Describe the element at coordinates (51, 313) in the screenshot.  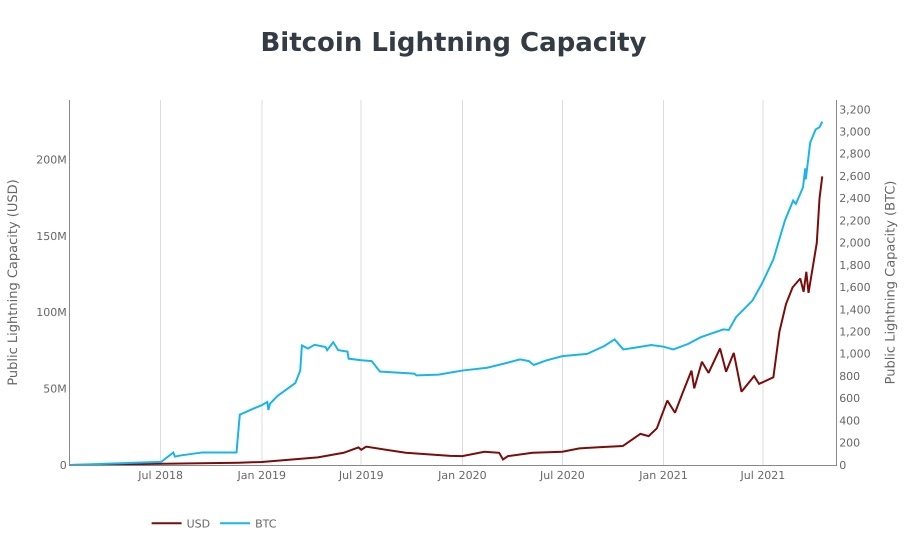
I see `y-tick-label: 100M` at that location.